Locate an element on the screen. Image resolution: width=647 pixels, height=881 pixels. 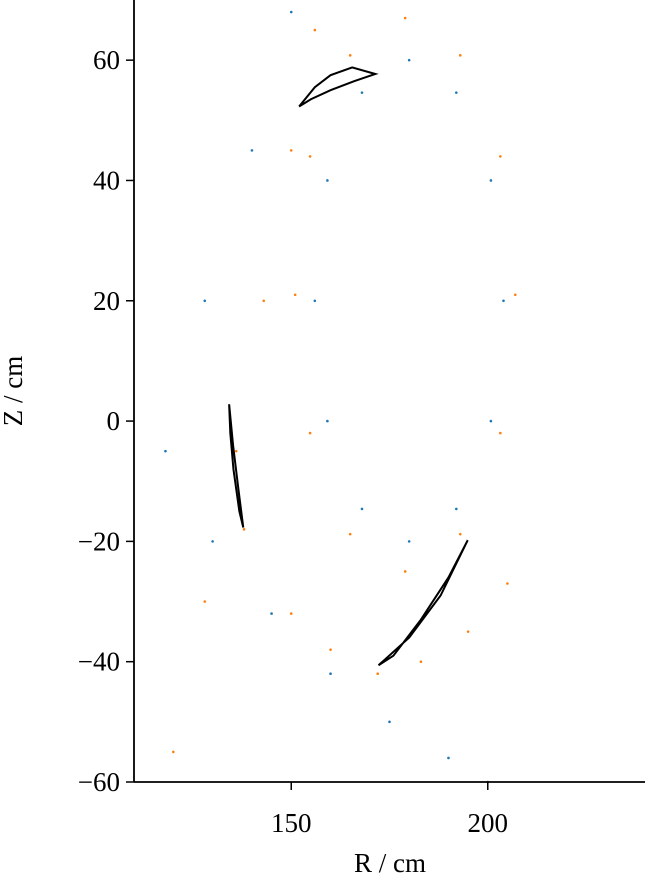
y-axis-label: Z / cm is located at coordinates (14, 391).